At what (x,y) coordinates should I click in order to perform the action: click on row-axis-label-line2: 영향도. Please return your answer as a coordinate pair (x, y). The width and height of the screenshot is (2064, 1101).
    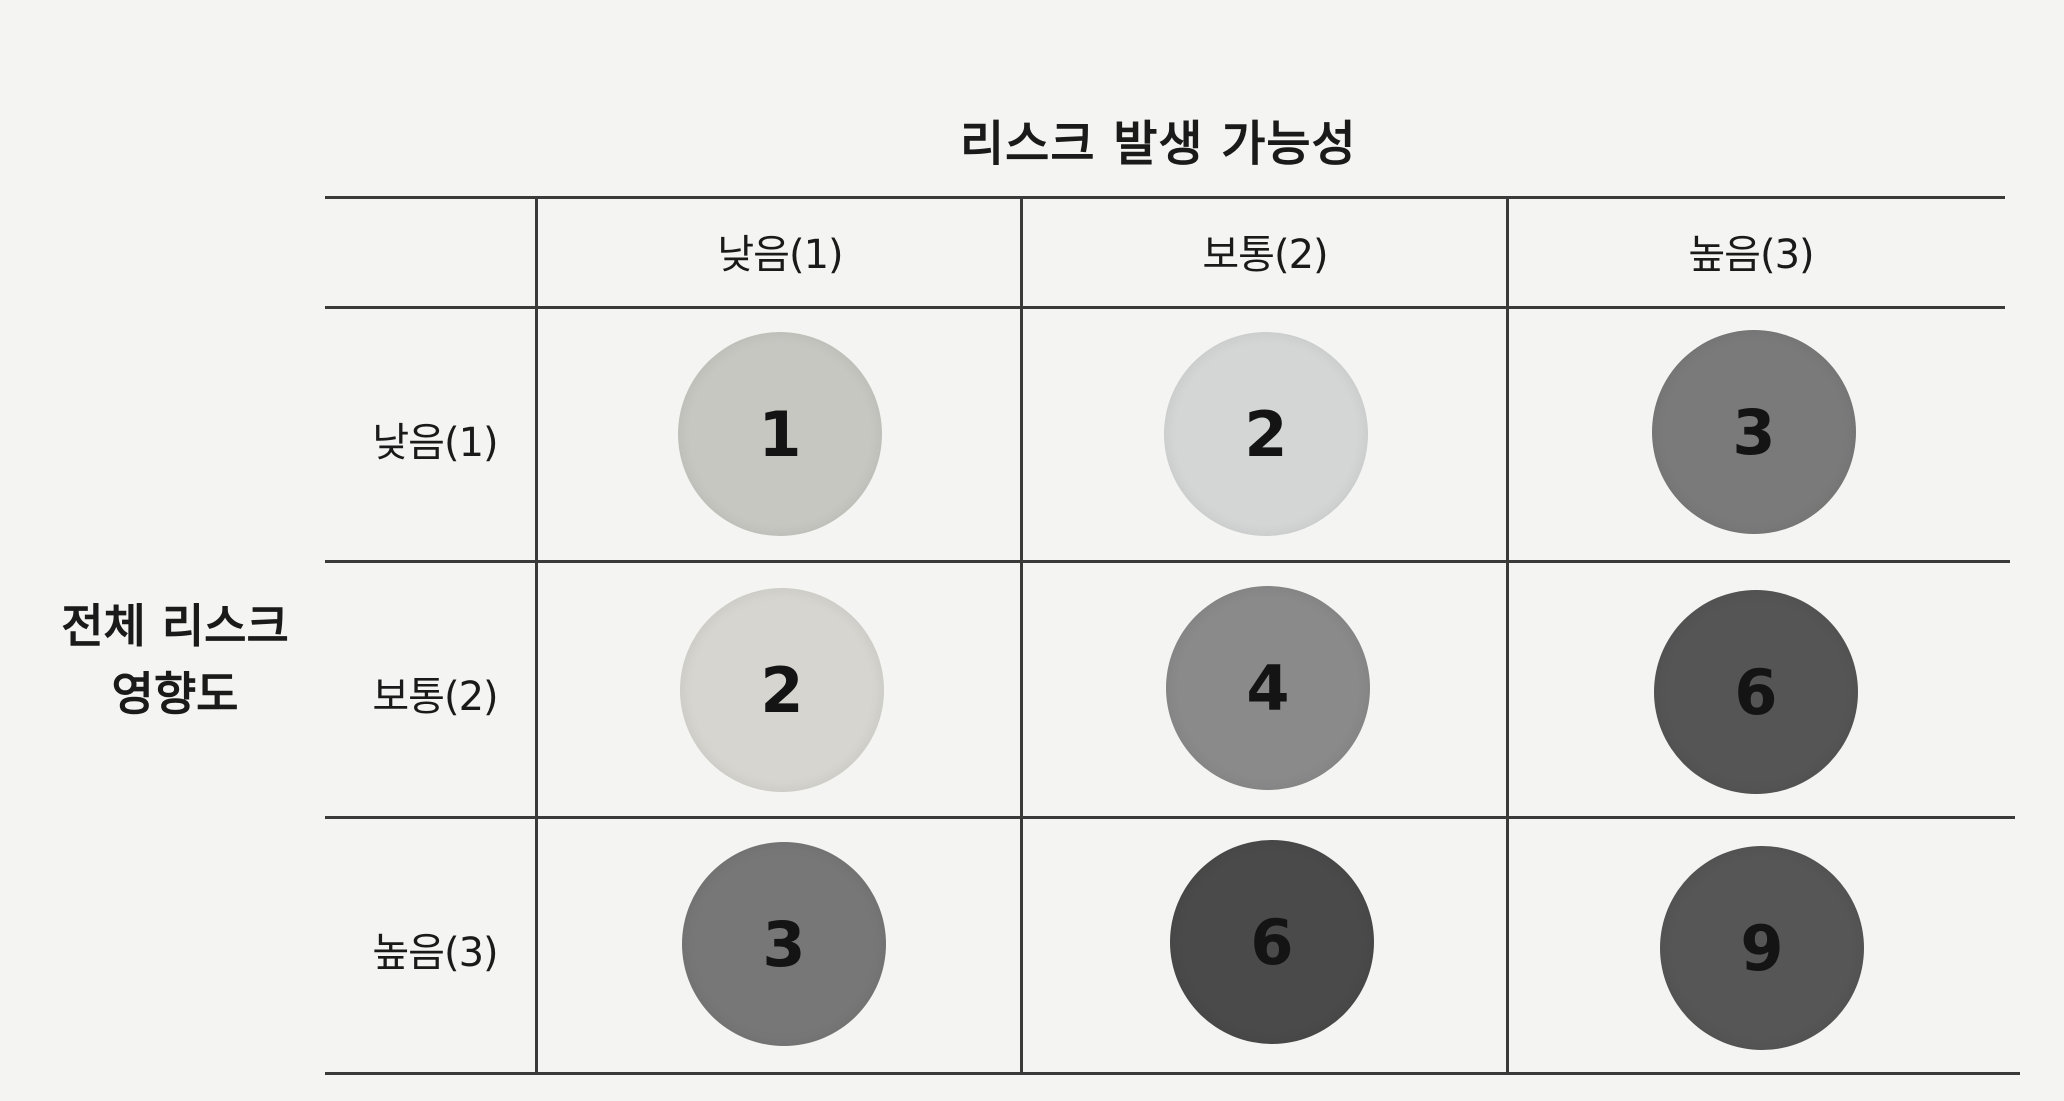
    Looking at the image, I should click on (175, 694).